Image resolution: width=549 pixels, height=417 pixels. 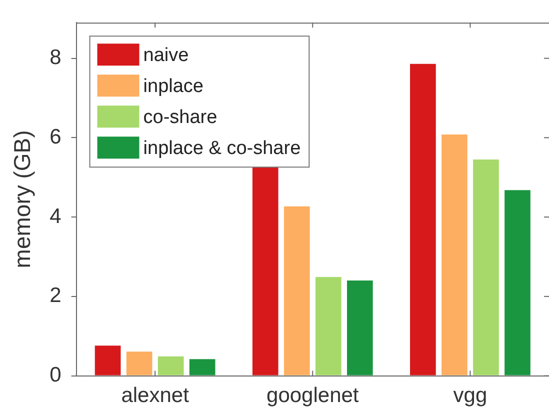 What do you see at coordinates (180, 117) in the screenshot?
I see `legend-label: co-share` at bounding box center [180, 117].